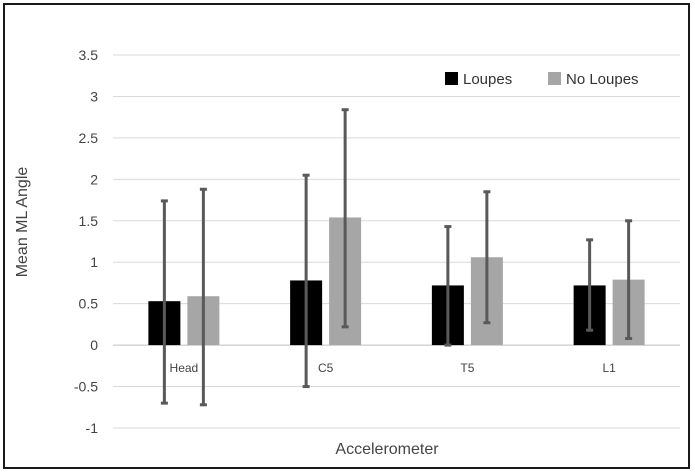 The width and height of the screenshot is (695, 473). What do you see at coordinates (89, 221) in the screenshot?
I see `y-tick-label: 1.5` at bounding box center [89, 221].